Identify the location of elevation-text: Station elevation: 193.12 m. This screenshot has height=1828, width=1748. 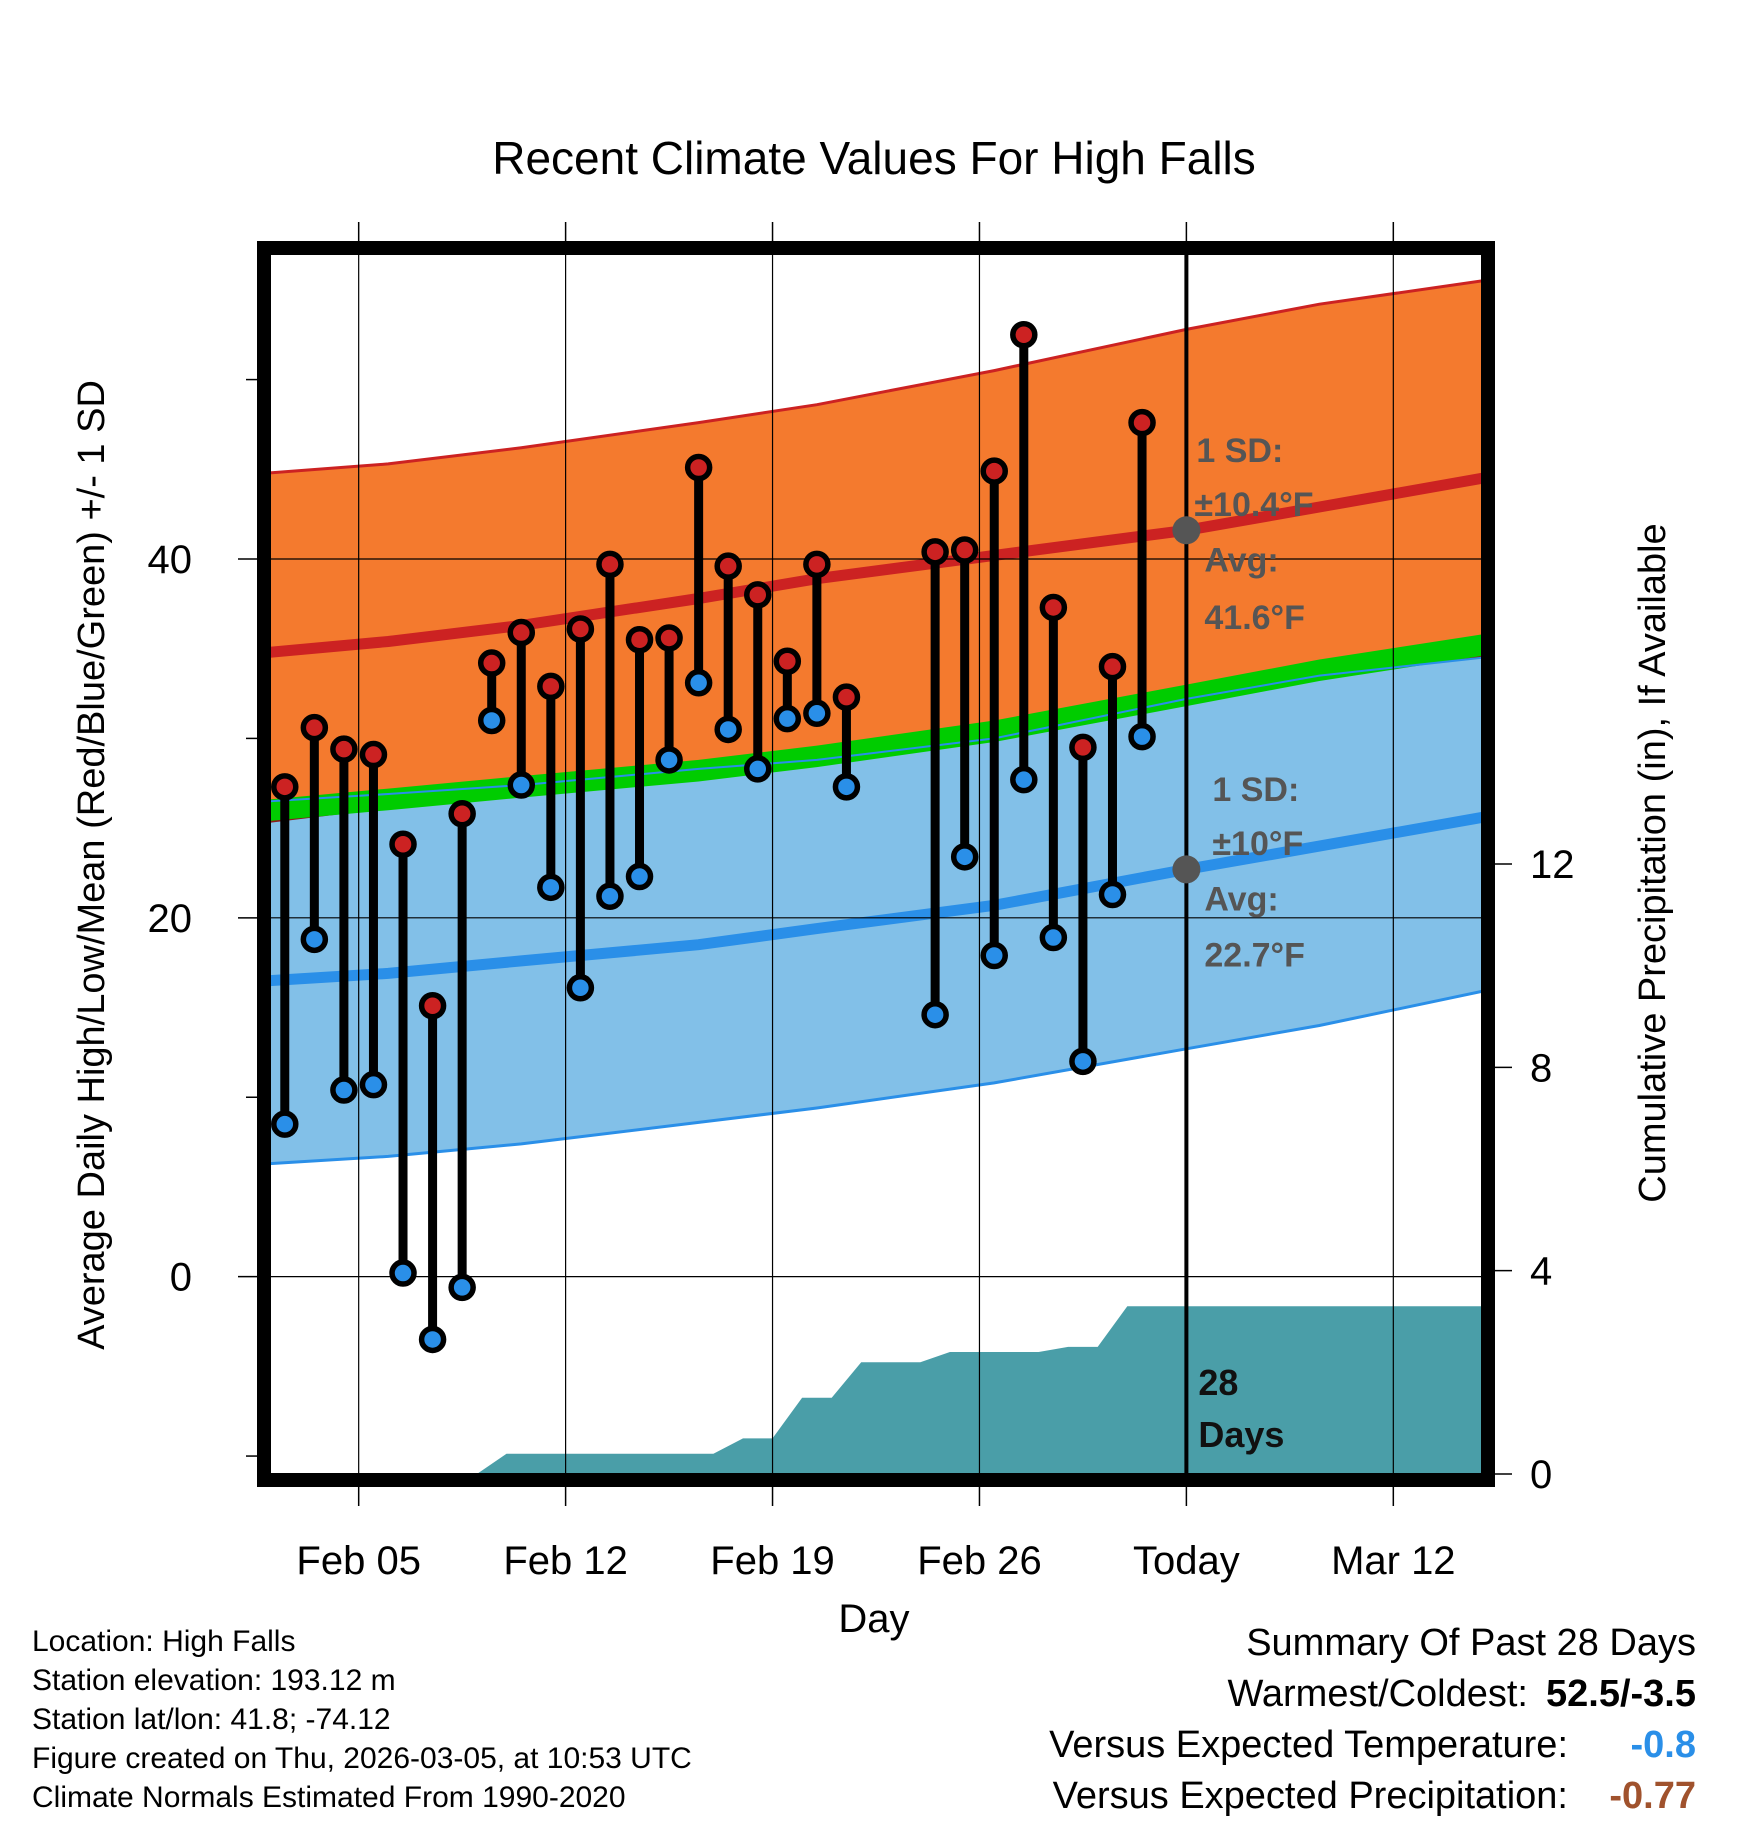
(214, 1680).